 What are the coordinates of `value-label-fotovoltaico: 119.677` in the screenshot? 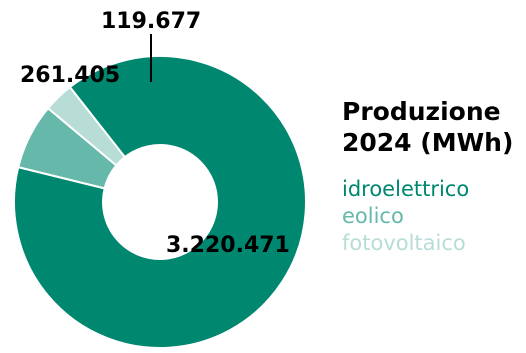 It's located at (151, 21).